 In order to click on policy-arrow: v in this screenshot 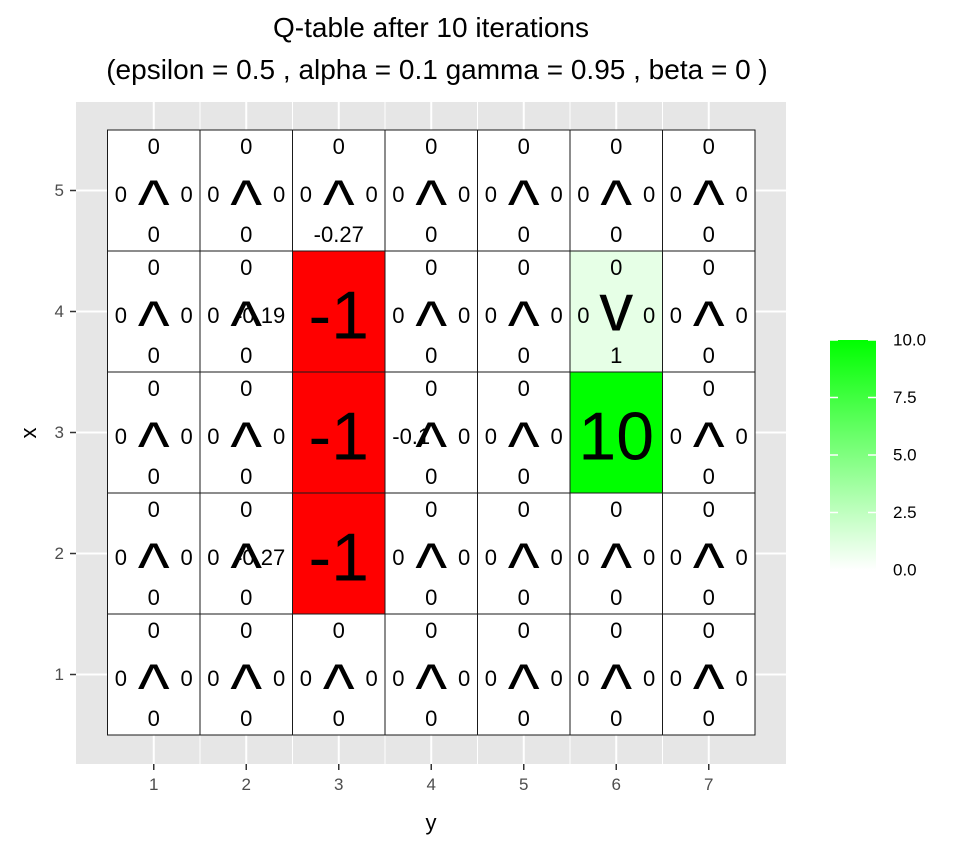, I will do `click(616, 308)`.